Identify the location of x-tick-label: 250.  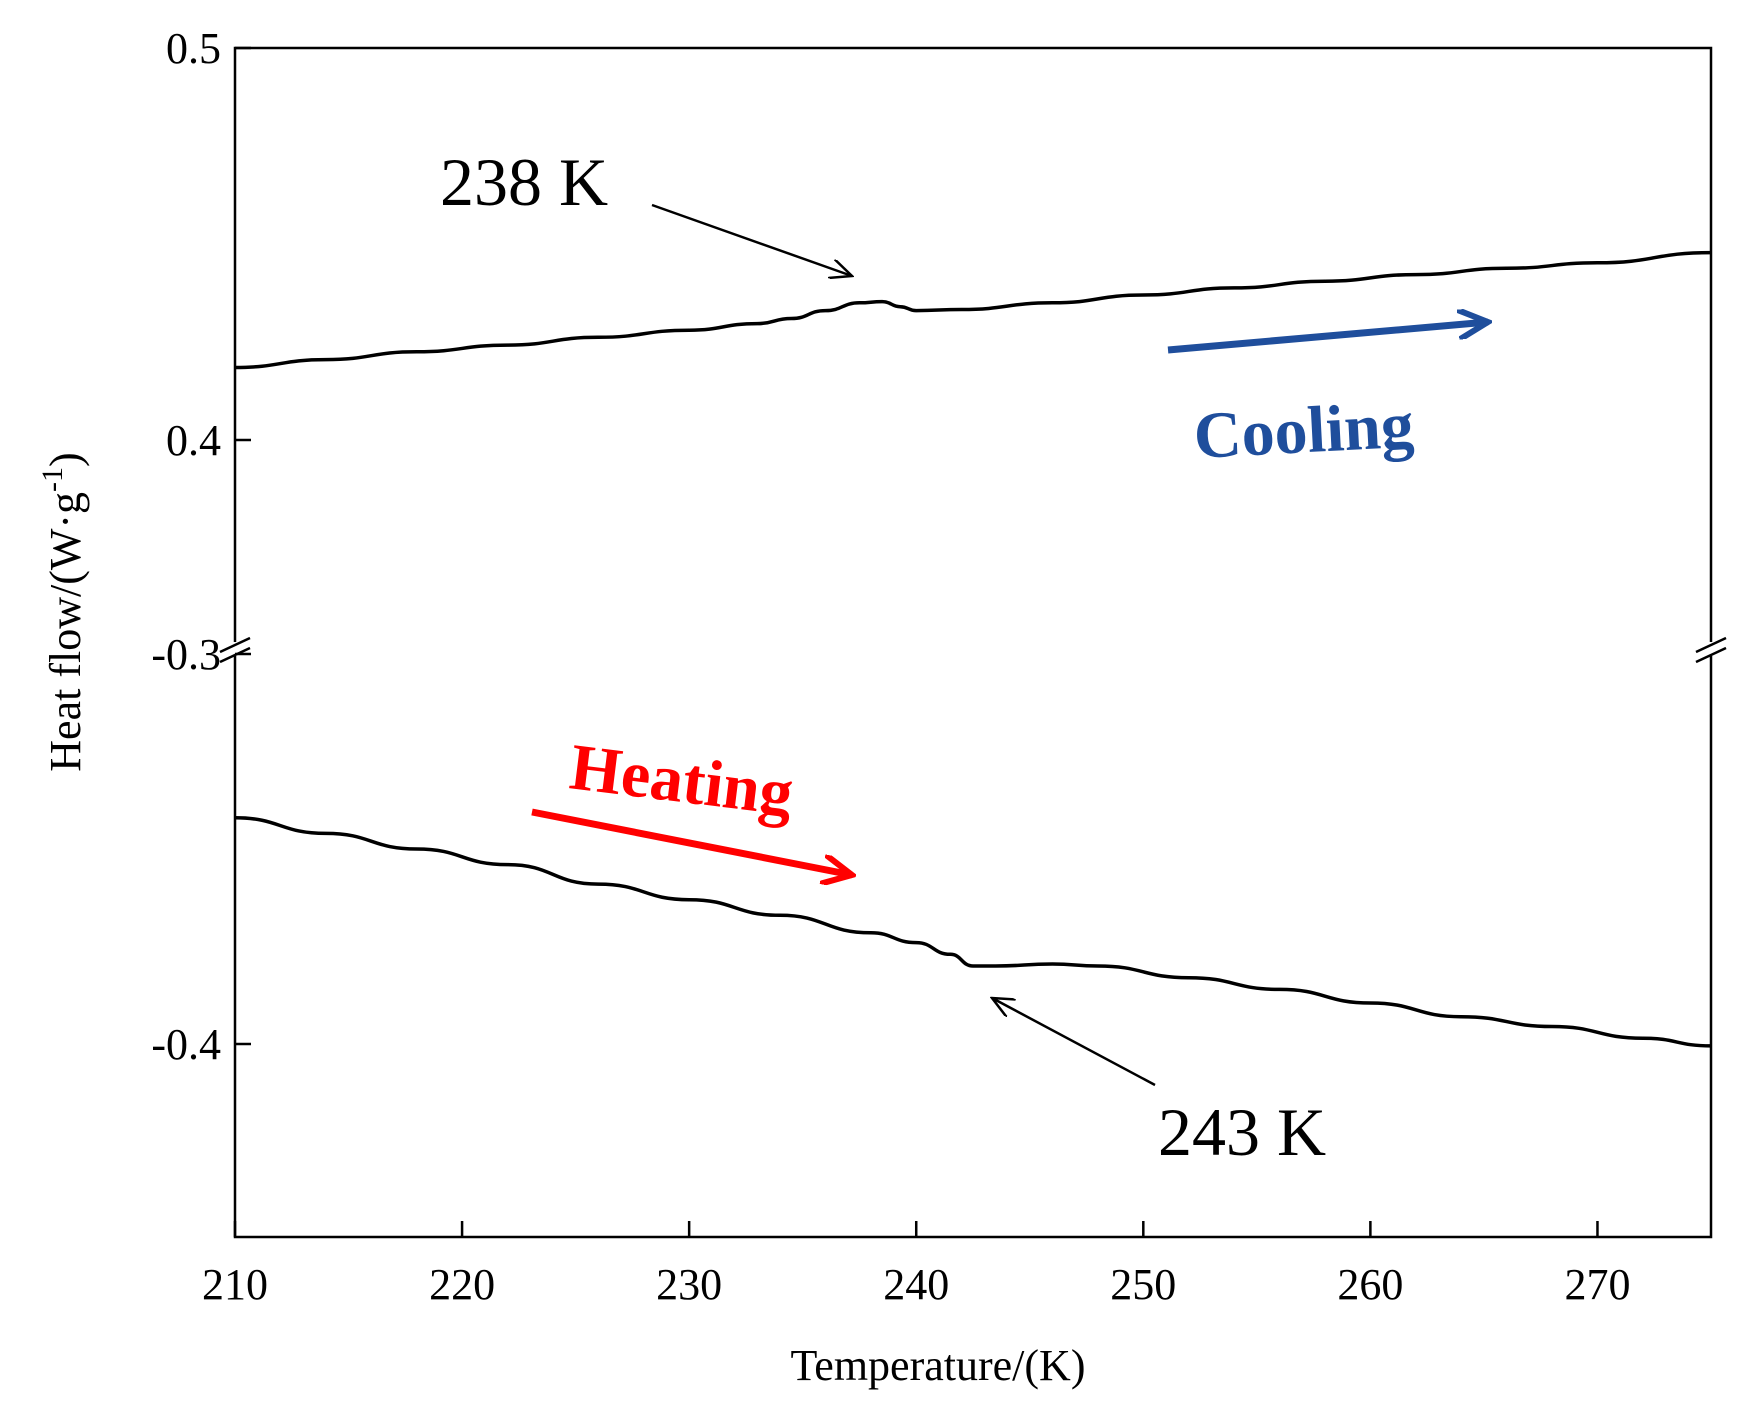
(1143, 1284).